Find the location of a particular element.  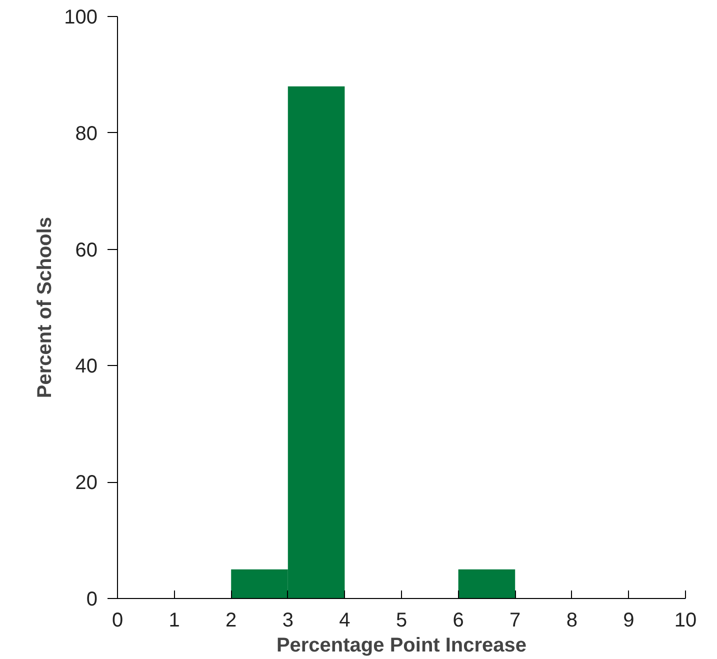

y-axis-title: Percent of Schools is located at coordinates (45, 307).